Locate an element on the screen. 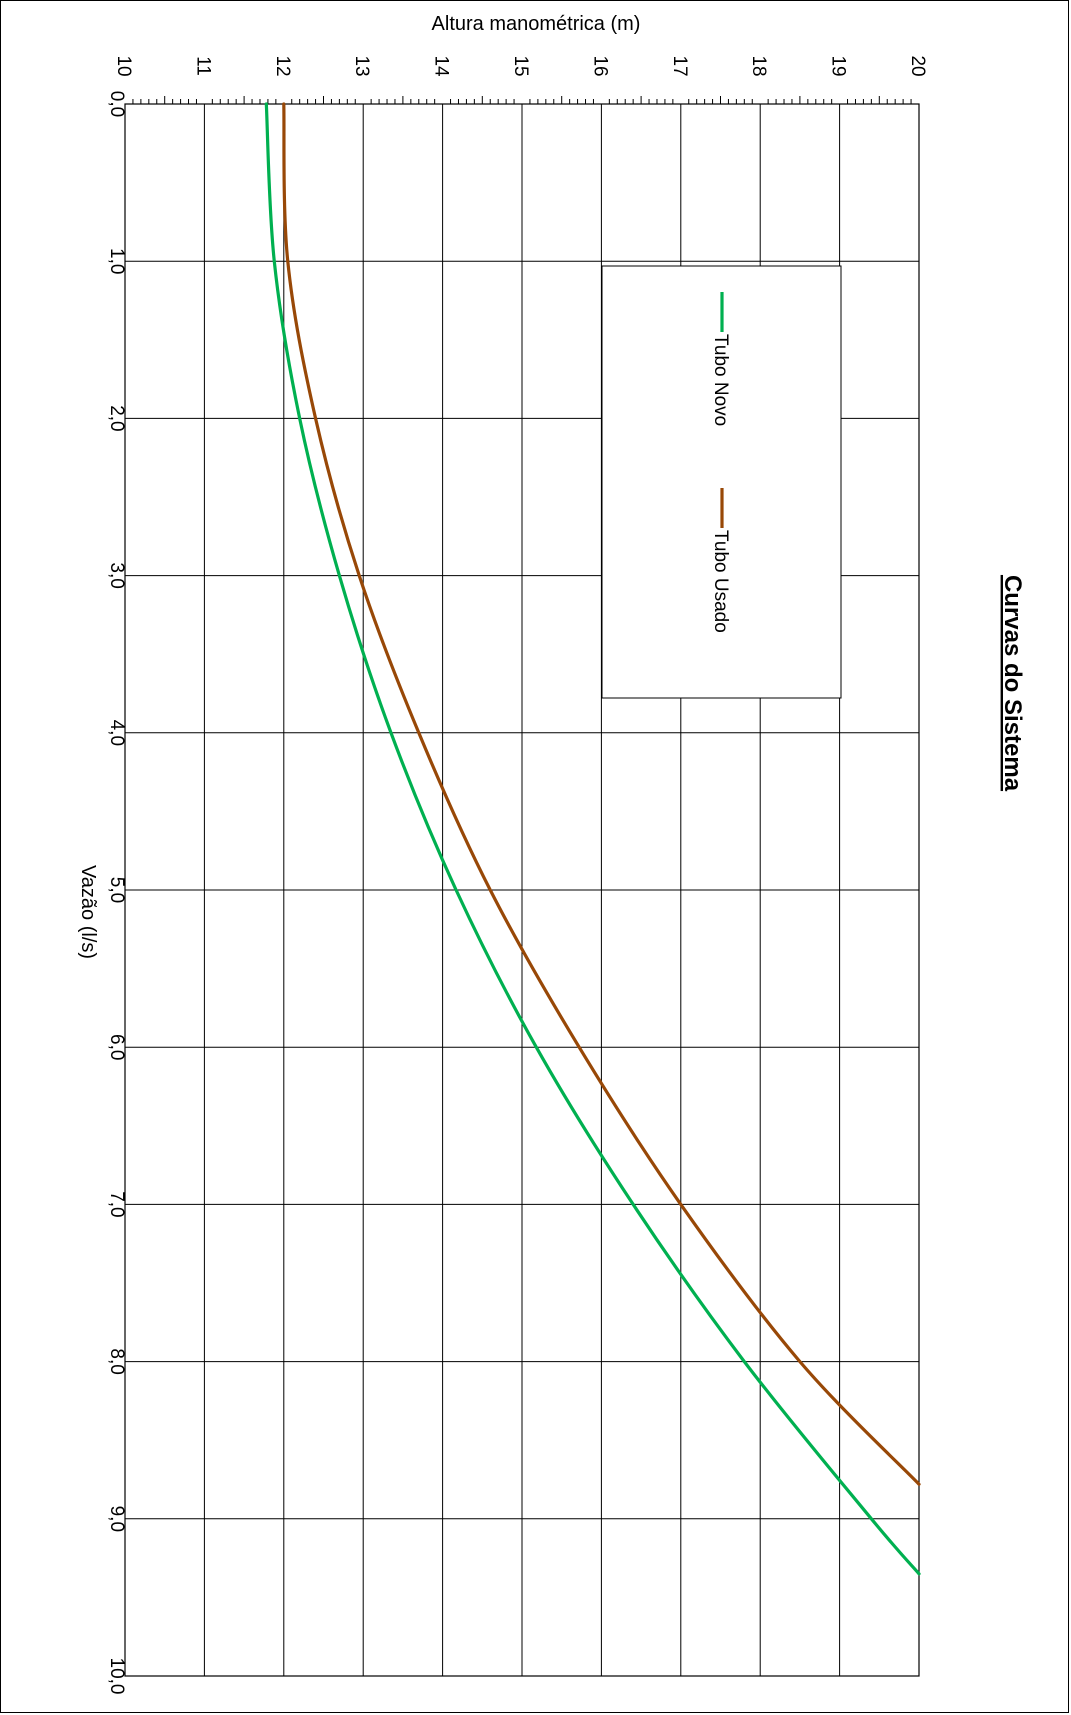 This screenshot has width=1071, height=1715. y-tick-label: 17 is located at coordinates (679, 65).